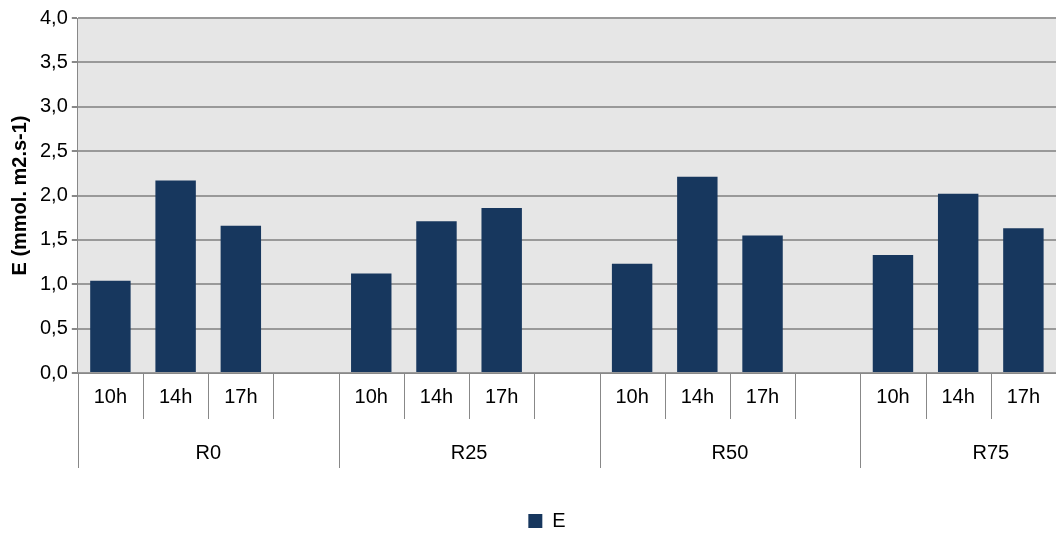 This screenshot has height=541, width=1056. Describe the element at coordinates (53, 282) in the screenshot. I see `y-tick-label: 1,0` at that location.